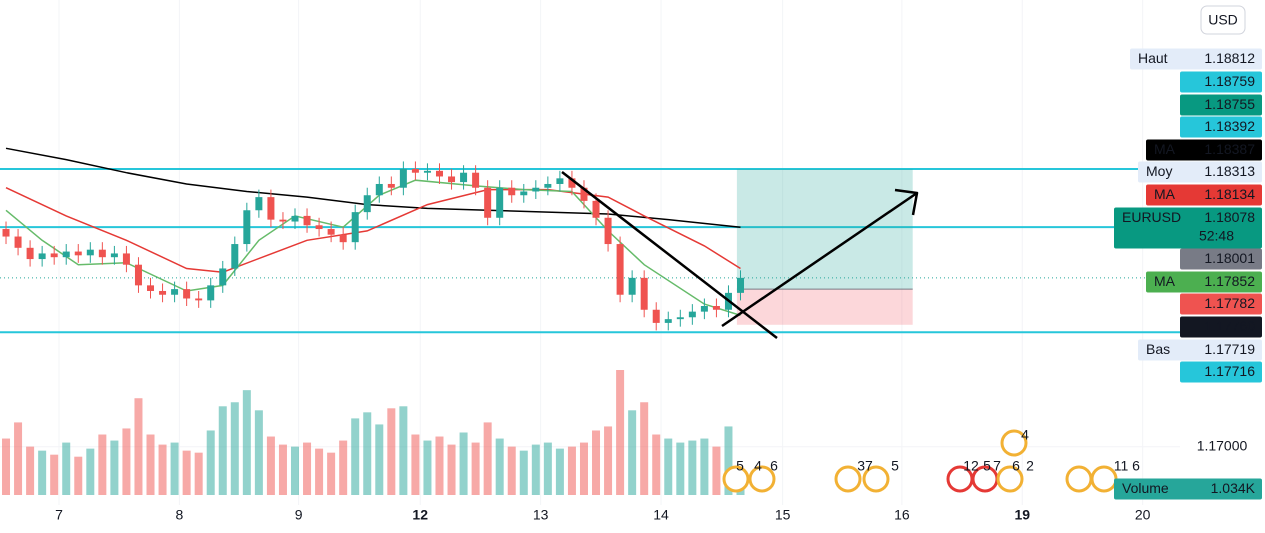  I want to click on price-label-name: Moy, so click(1159, 171).